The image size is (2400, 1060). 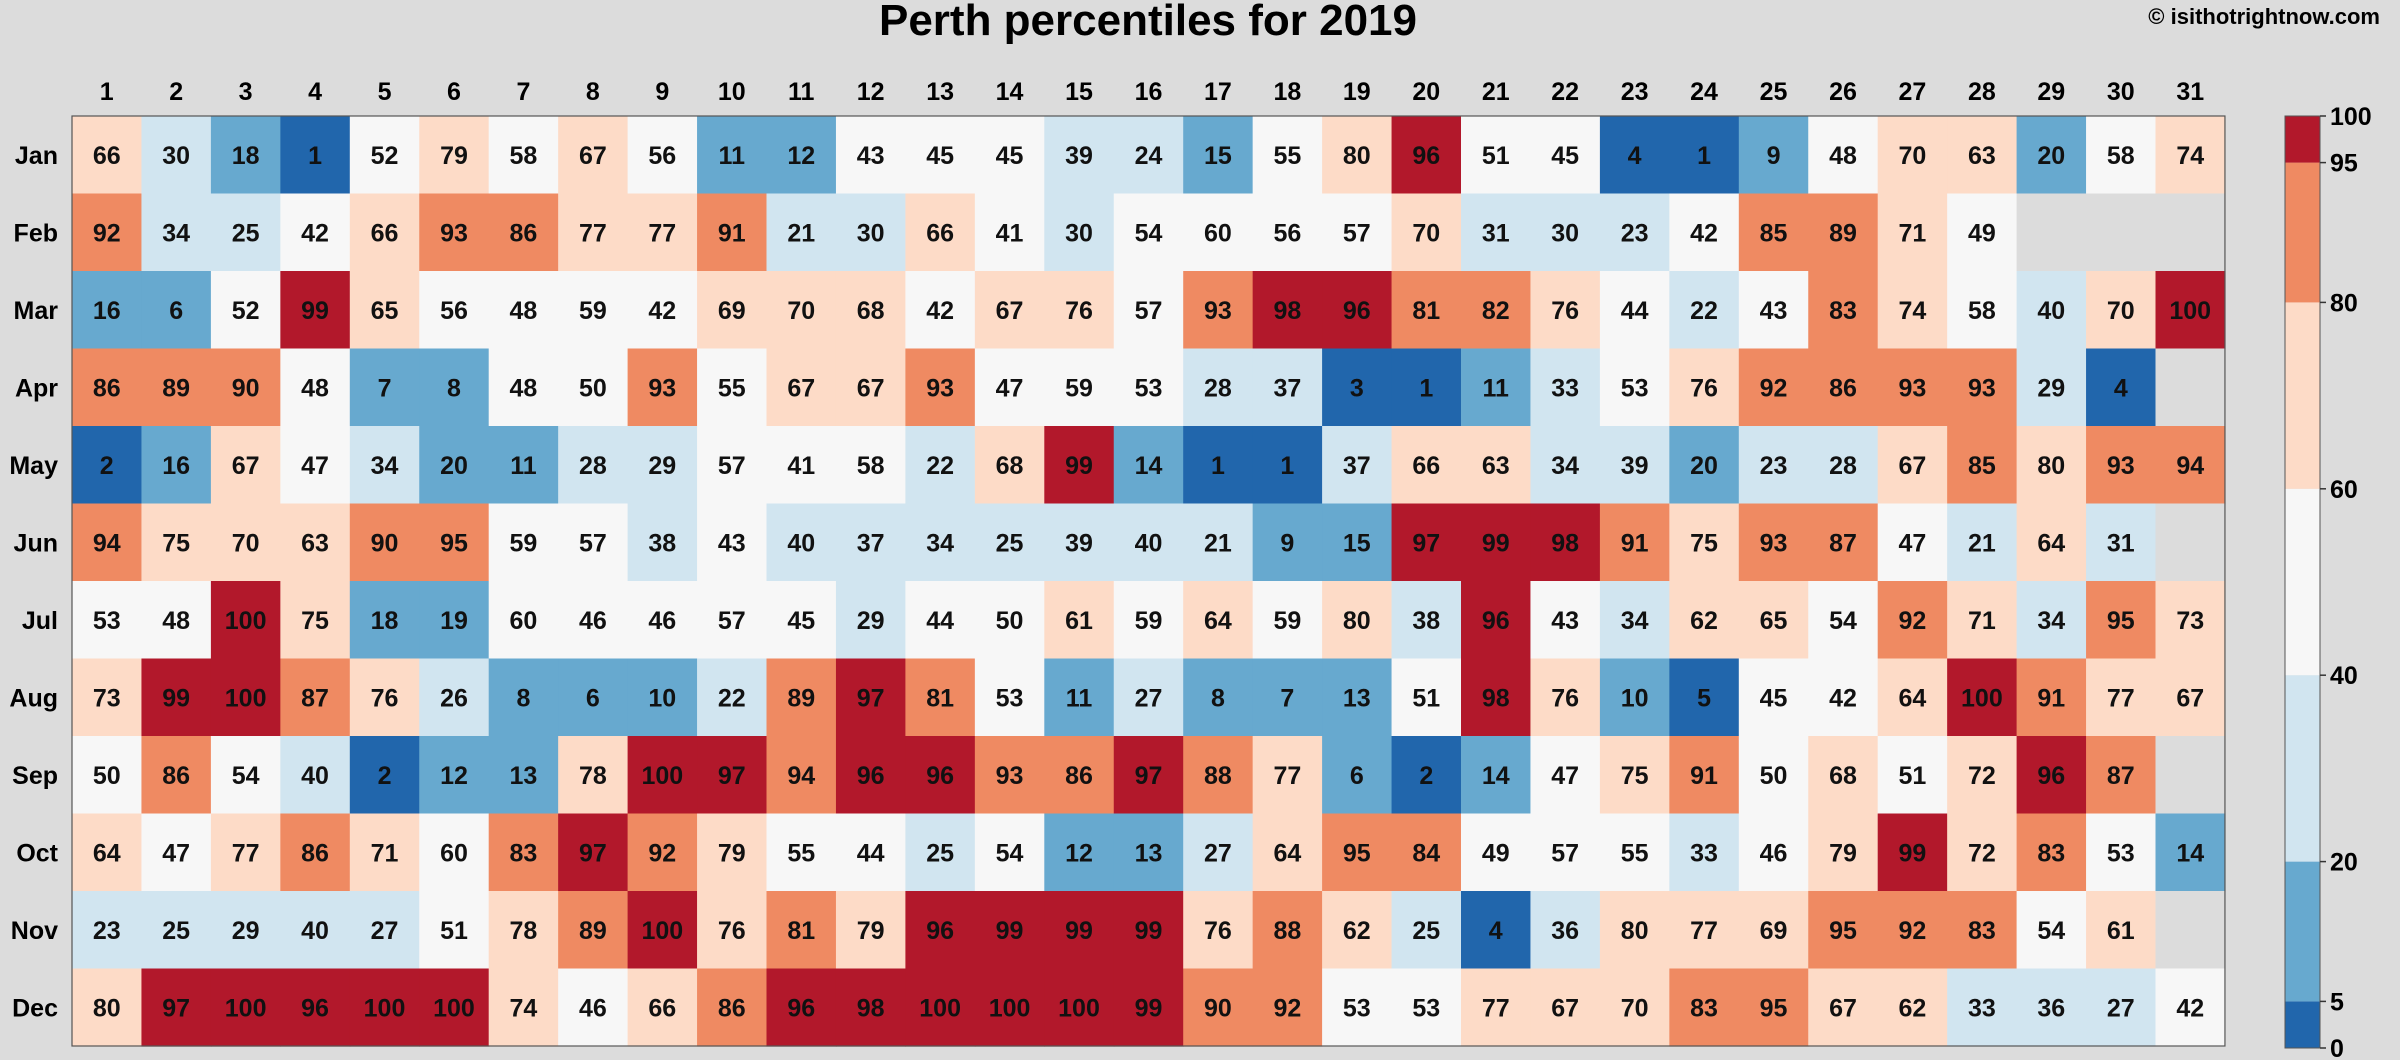 What do you see at coordinates (246, 776) in the screenshot?
I see `cell-value-label: 54` at bounding box center [246, 776].